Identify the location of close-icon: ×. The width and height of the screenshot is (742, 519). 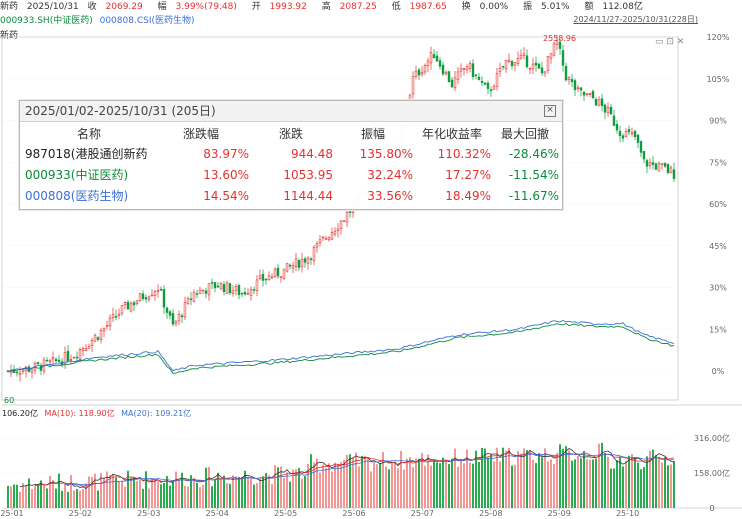
(550, 111).